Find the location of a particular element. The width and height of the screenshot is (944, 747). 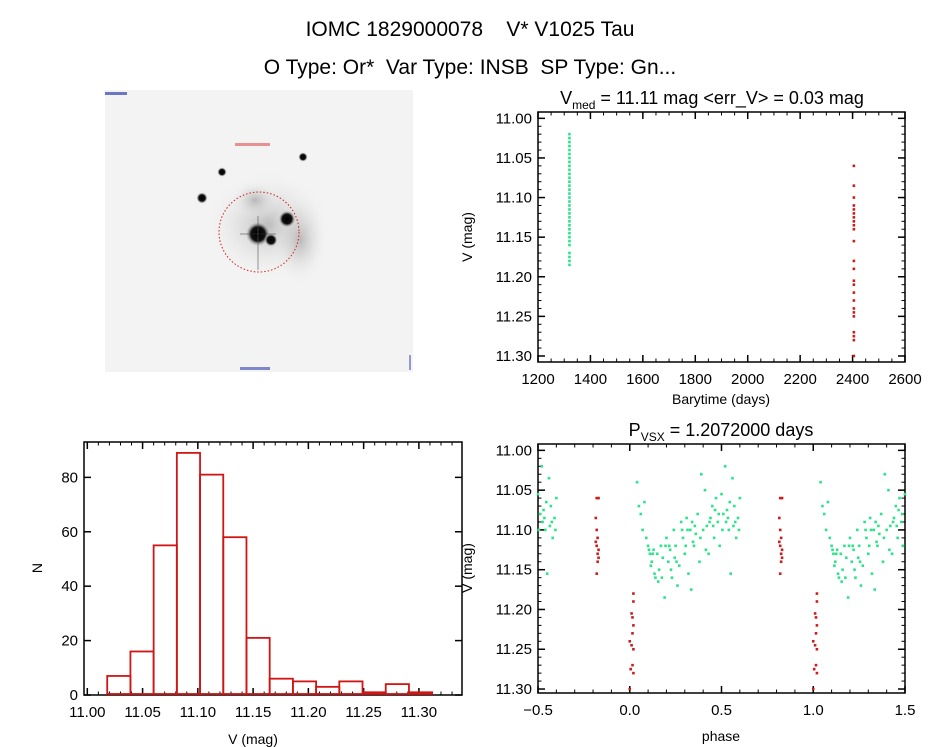

phase-ylabel: V (mag) is located at coordinates (467, 568).